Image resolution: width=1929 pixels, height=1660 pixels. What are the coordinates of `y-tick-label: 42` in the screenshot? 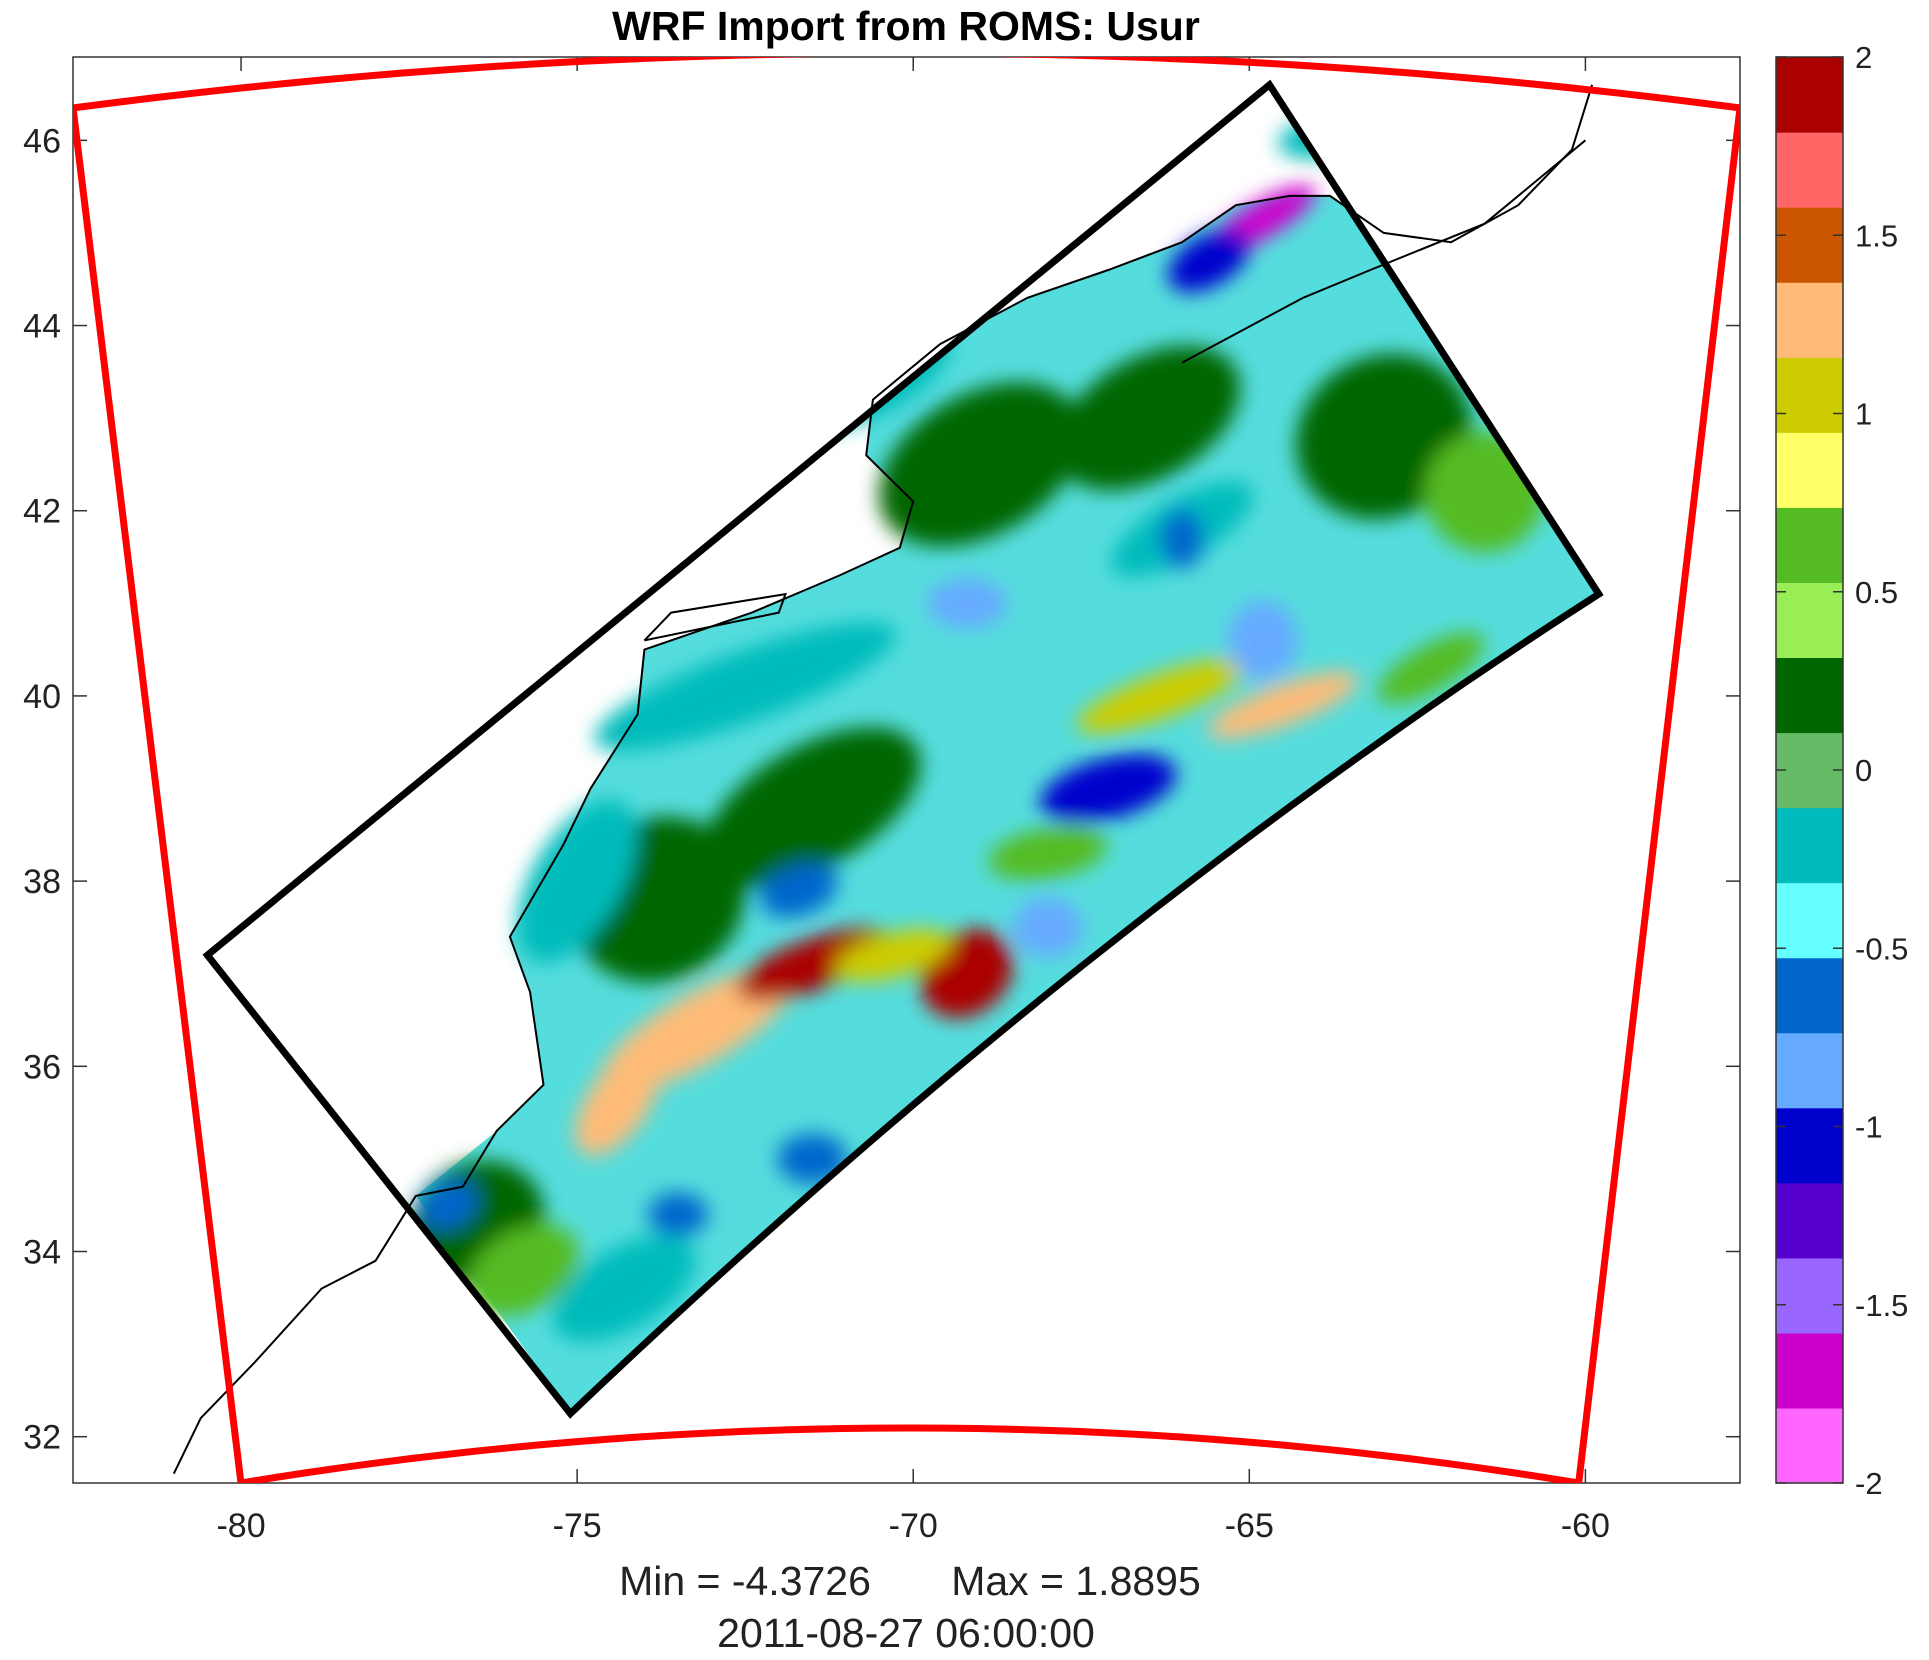 It's located at (42, 512).